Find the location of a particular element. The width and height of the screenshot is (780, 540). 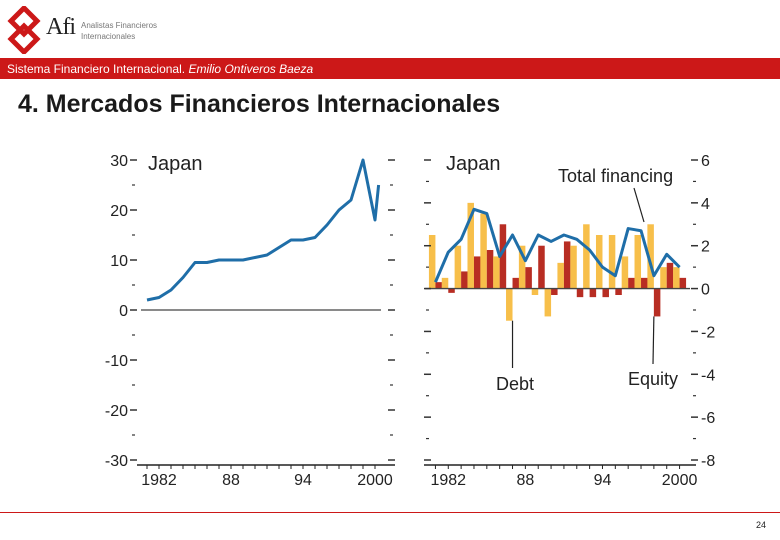

annotation-equity: Equity is located at coordinates (653, 379).